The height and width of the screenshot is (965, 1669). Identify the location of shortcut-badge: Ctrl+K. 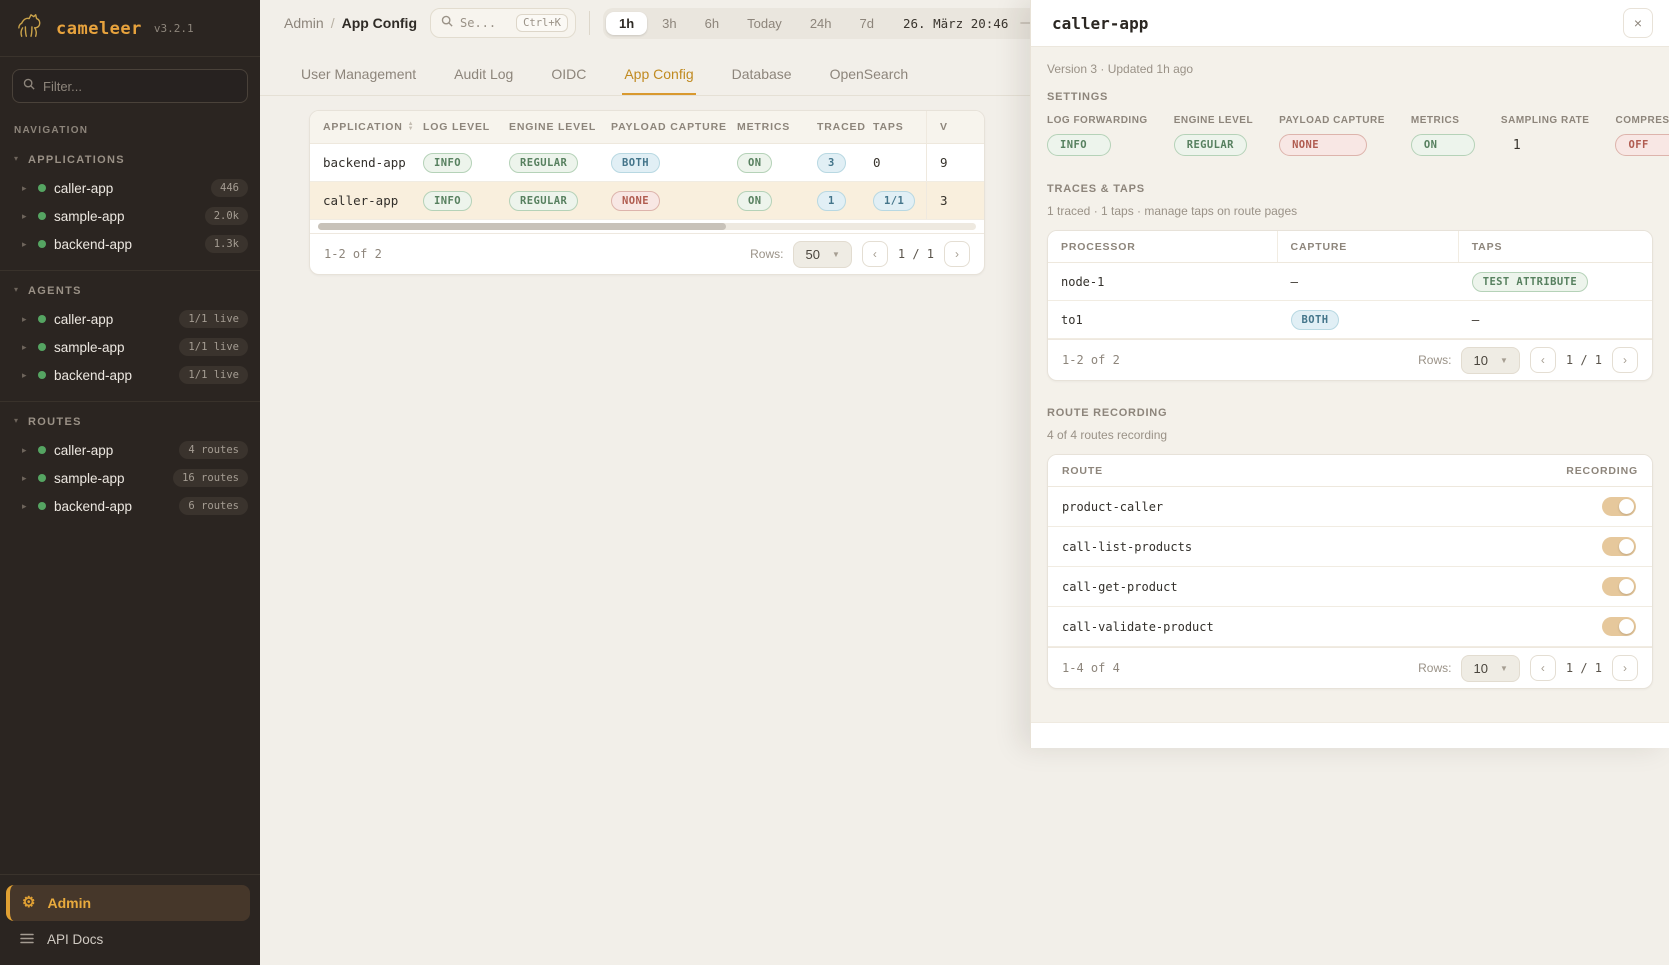
(542, 23).